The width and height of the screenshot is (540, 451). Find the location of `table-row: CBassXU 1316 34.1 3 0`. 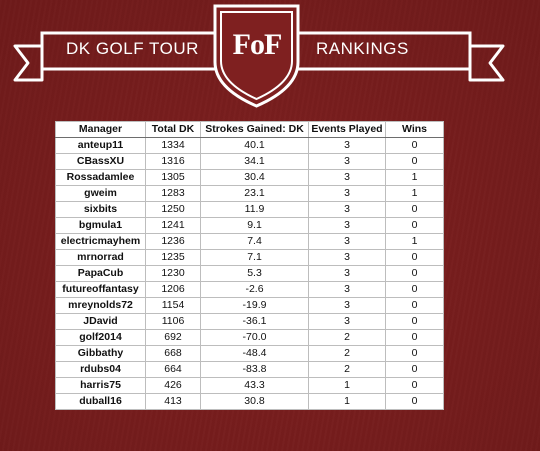

table-row: CBassXU 1316 34.1 3 0 is located at coordinates (249, 161).